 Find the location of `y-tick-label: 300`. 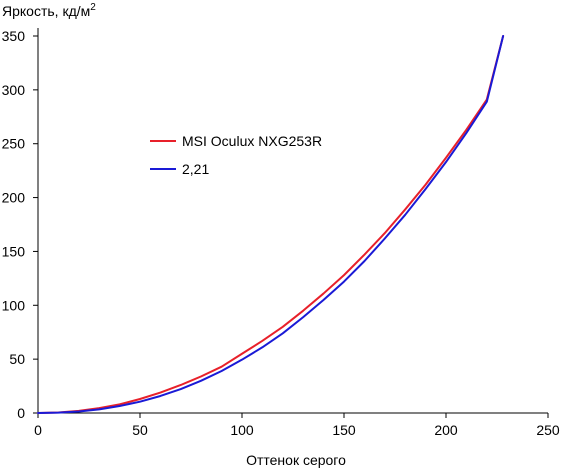

y-tick-label: 300 is located at coordinates (14, 90).